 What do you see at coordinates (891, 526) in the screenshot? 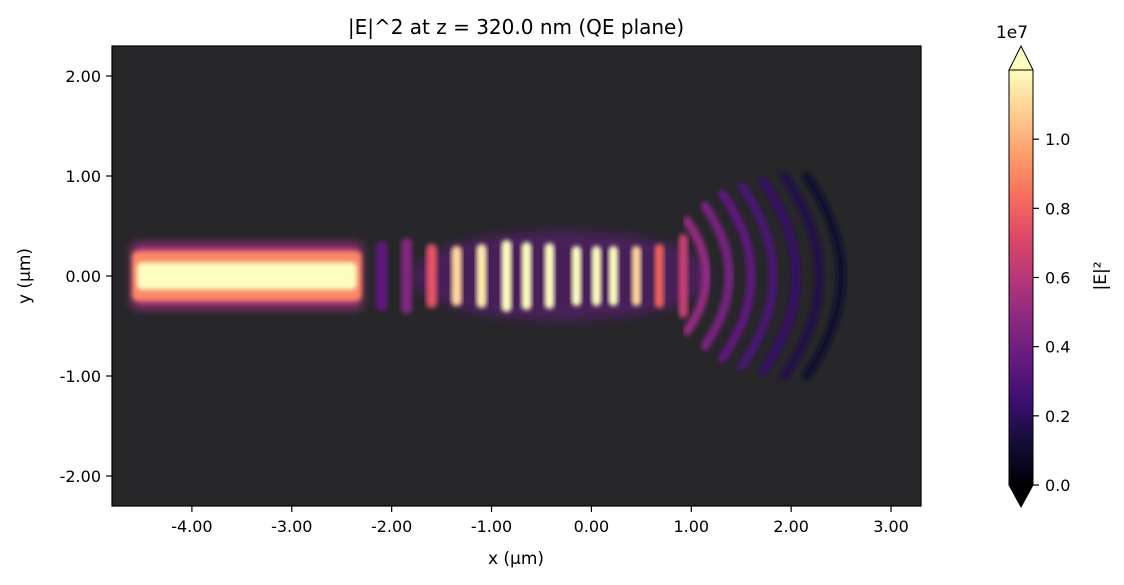
I see `x-tick-label: 3.00` at bounding box center [891, 526].